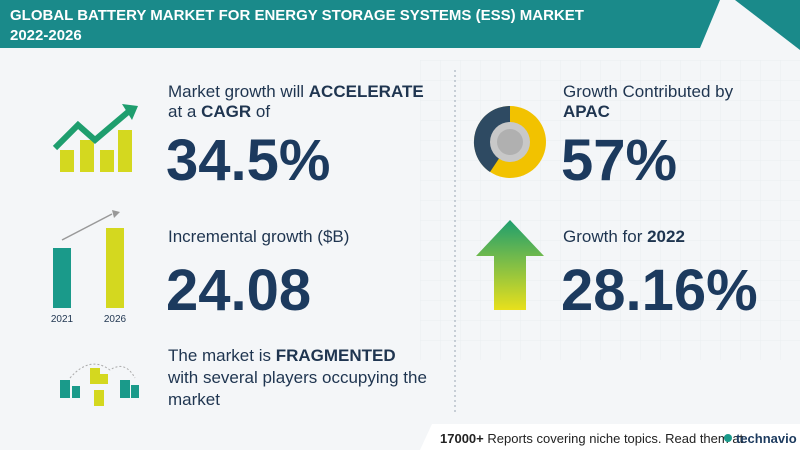  Describe the element at coordinates (767, 25) in the screenshot. I see `corner-accent` at that location.